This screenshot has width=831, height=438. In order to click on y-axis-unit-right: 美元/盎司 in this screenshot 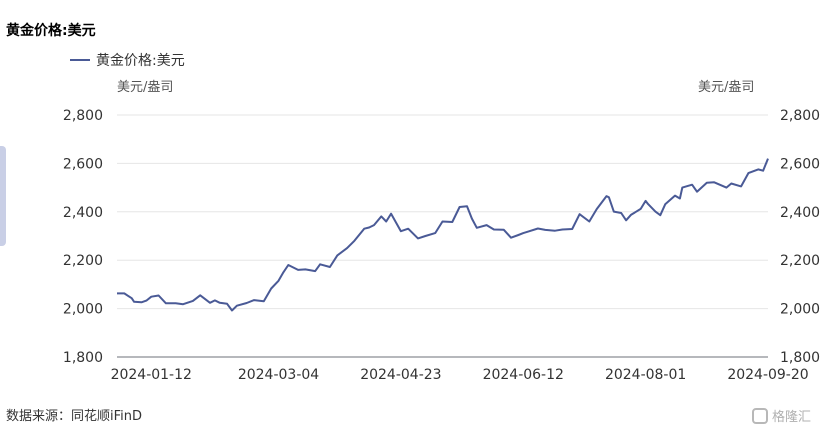, I will do `click(726, 87)`.